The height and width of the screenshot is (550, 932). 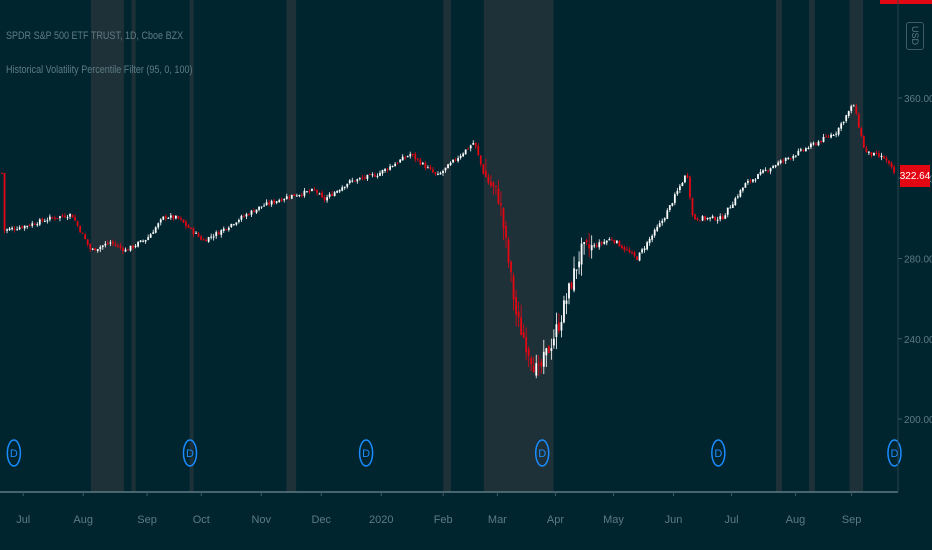 What do you see at coordinates (555, 520) in the screenshot?
I see `x-tick-label: Apr` at bounding box center [555, 520].